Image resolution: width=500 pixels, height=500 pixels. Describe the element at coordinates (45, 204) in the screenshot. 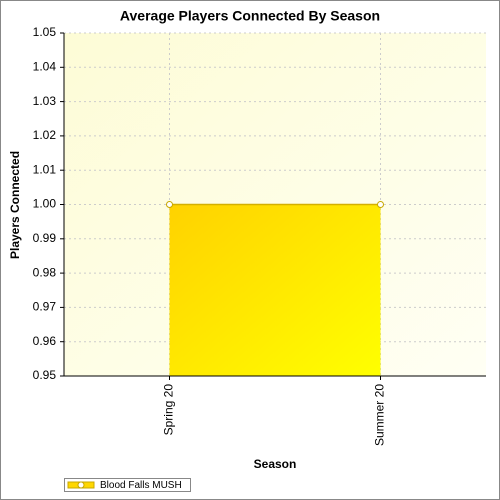

I see `y-tick-label: 1.00` at that location.